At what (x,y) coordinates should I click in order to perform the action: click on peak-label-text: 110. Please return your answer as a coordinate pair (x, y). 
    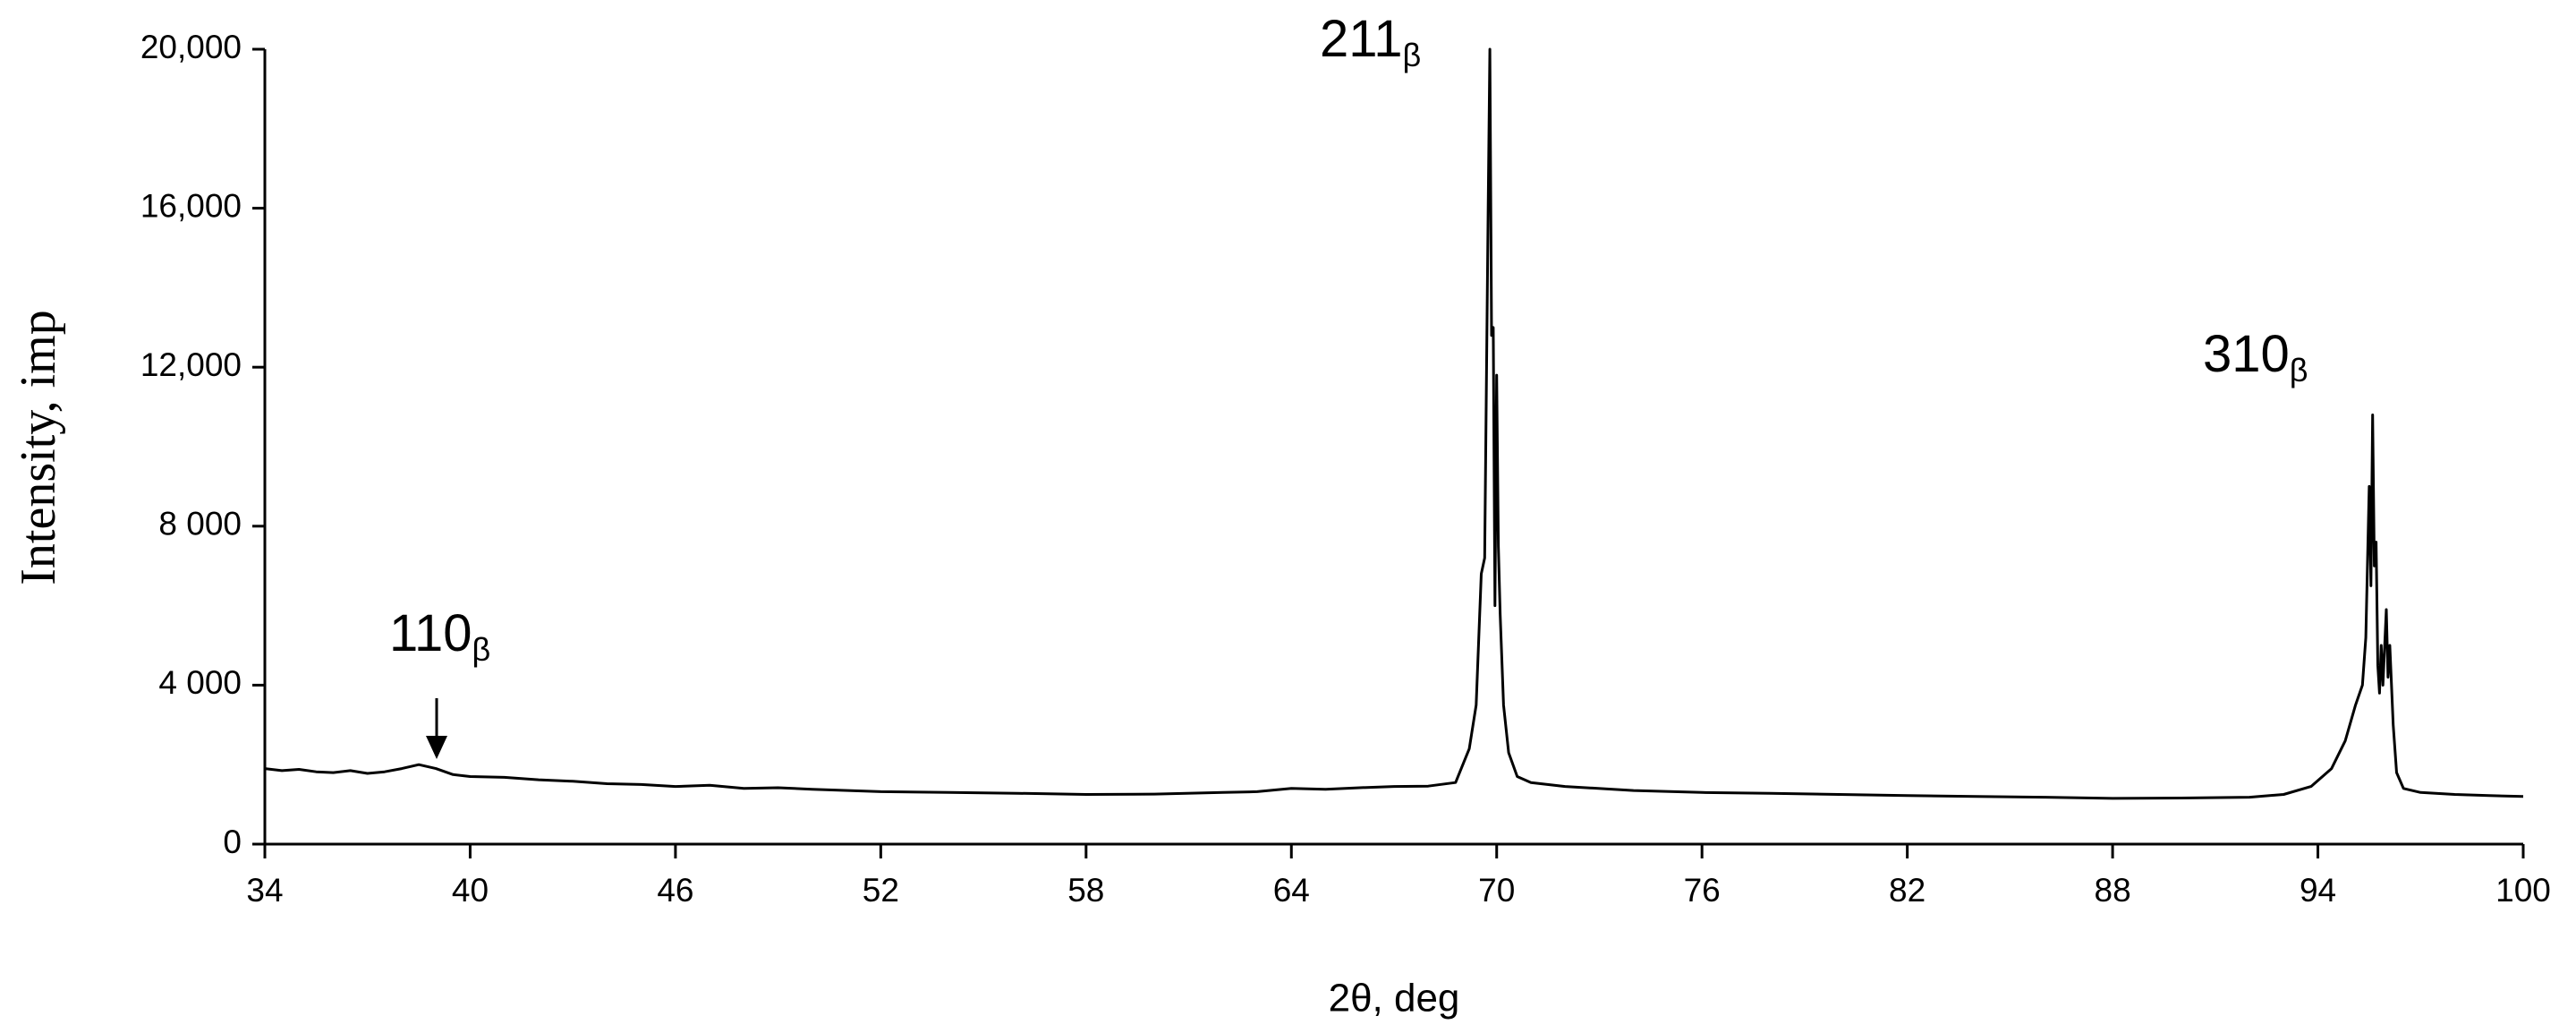
    Looking at the image, I should click on (430, 633).